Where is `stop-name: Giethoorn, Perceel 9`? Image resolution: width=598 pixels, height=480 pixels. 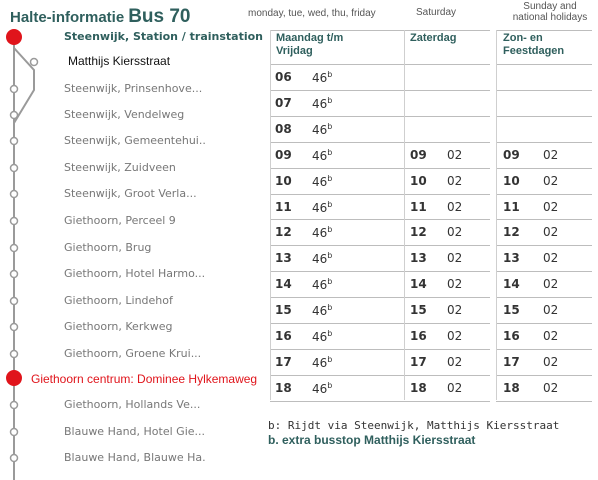
stop-name: Giethoorn, Perceel 9 is located at coordinates (120, 220).